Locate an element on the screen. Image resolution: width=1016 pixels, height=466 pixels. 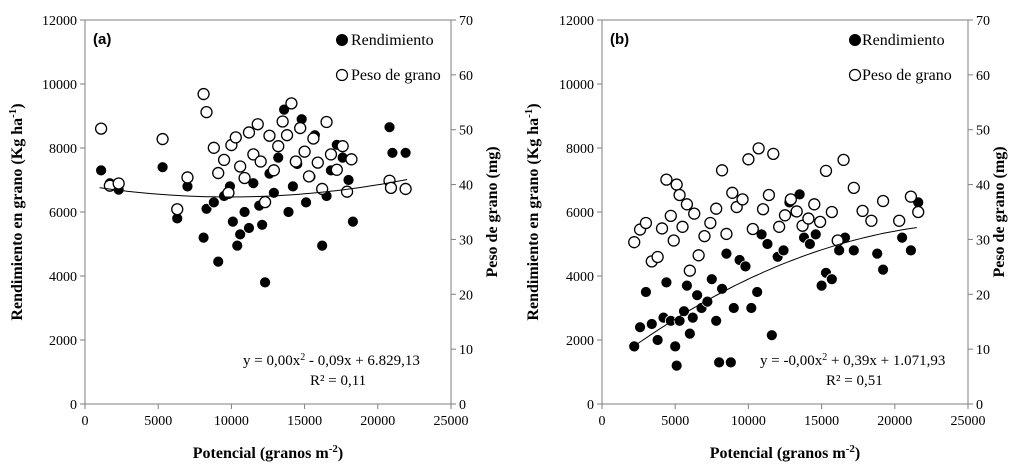
legend-label-peso: Peso de grano is located at coordinates (396, 75).